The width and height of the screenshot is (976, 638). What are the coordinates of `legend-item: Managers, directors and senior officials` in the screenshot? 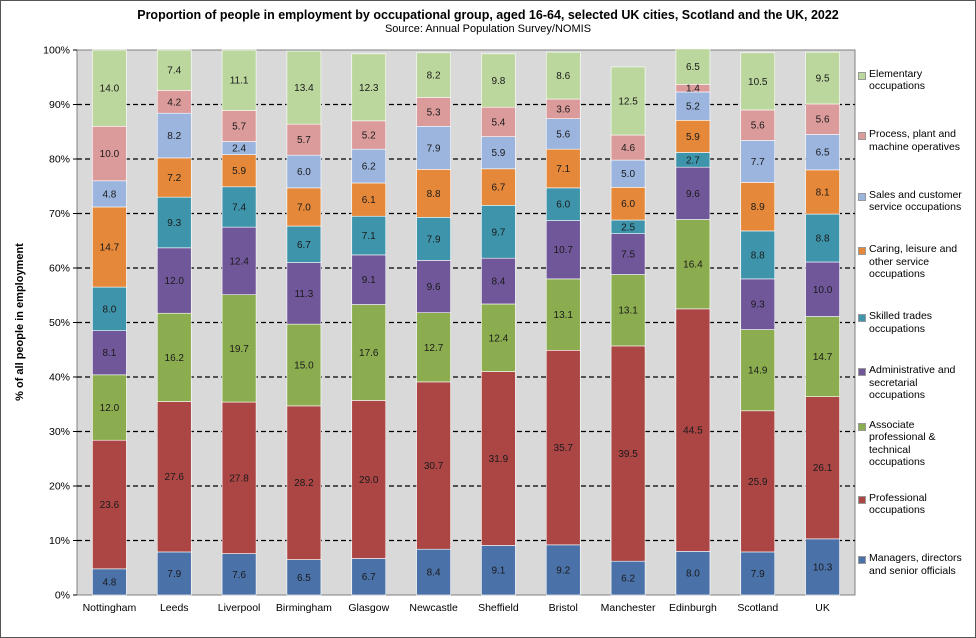 It's located at (914, 564).